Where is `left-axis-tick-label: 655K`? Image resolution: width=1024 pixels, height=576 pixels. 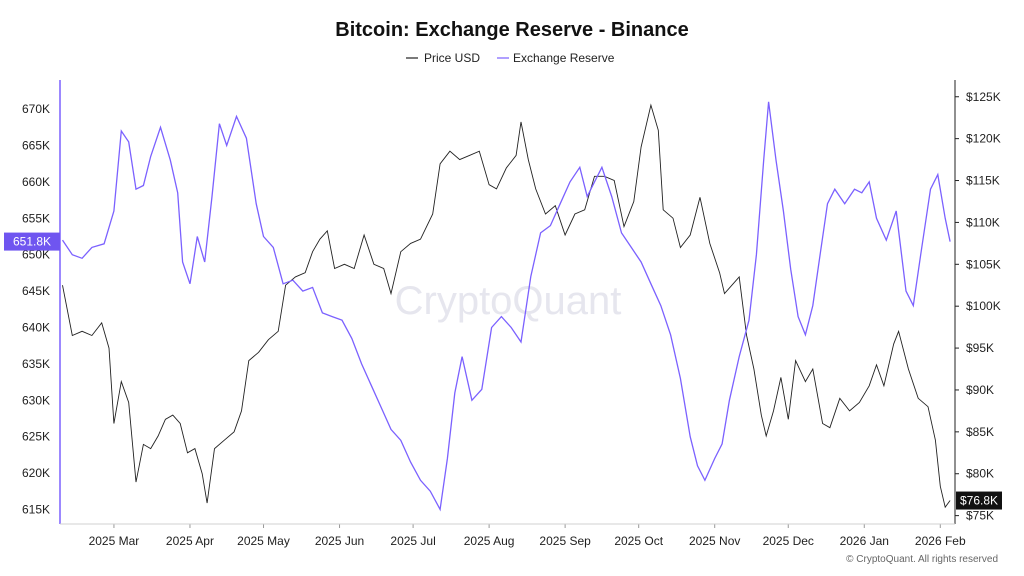
left-axis-tick-label: 655K is located at coordinates (36, 218).